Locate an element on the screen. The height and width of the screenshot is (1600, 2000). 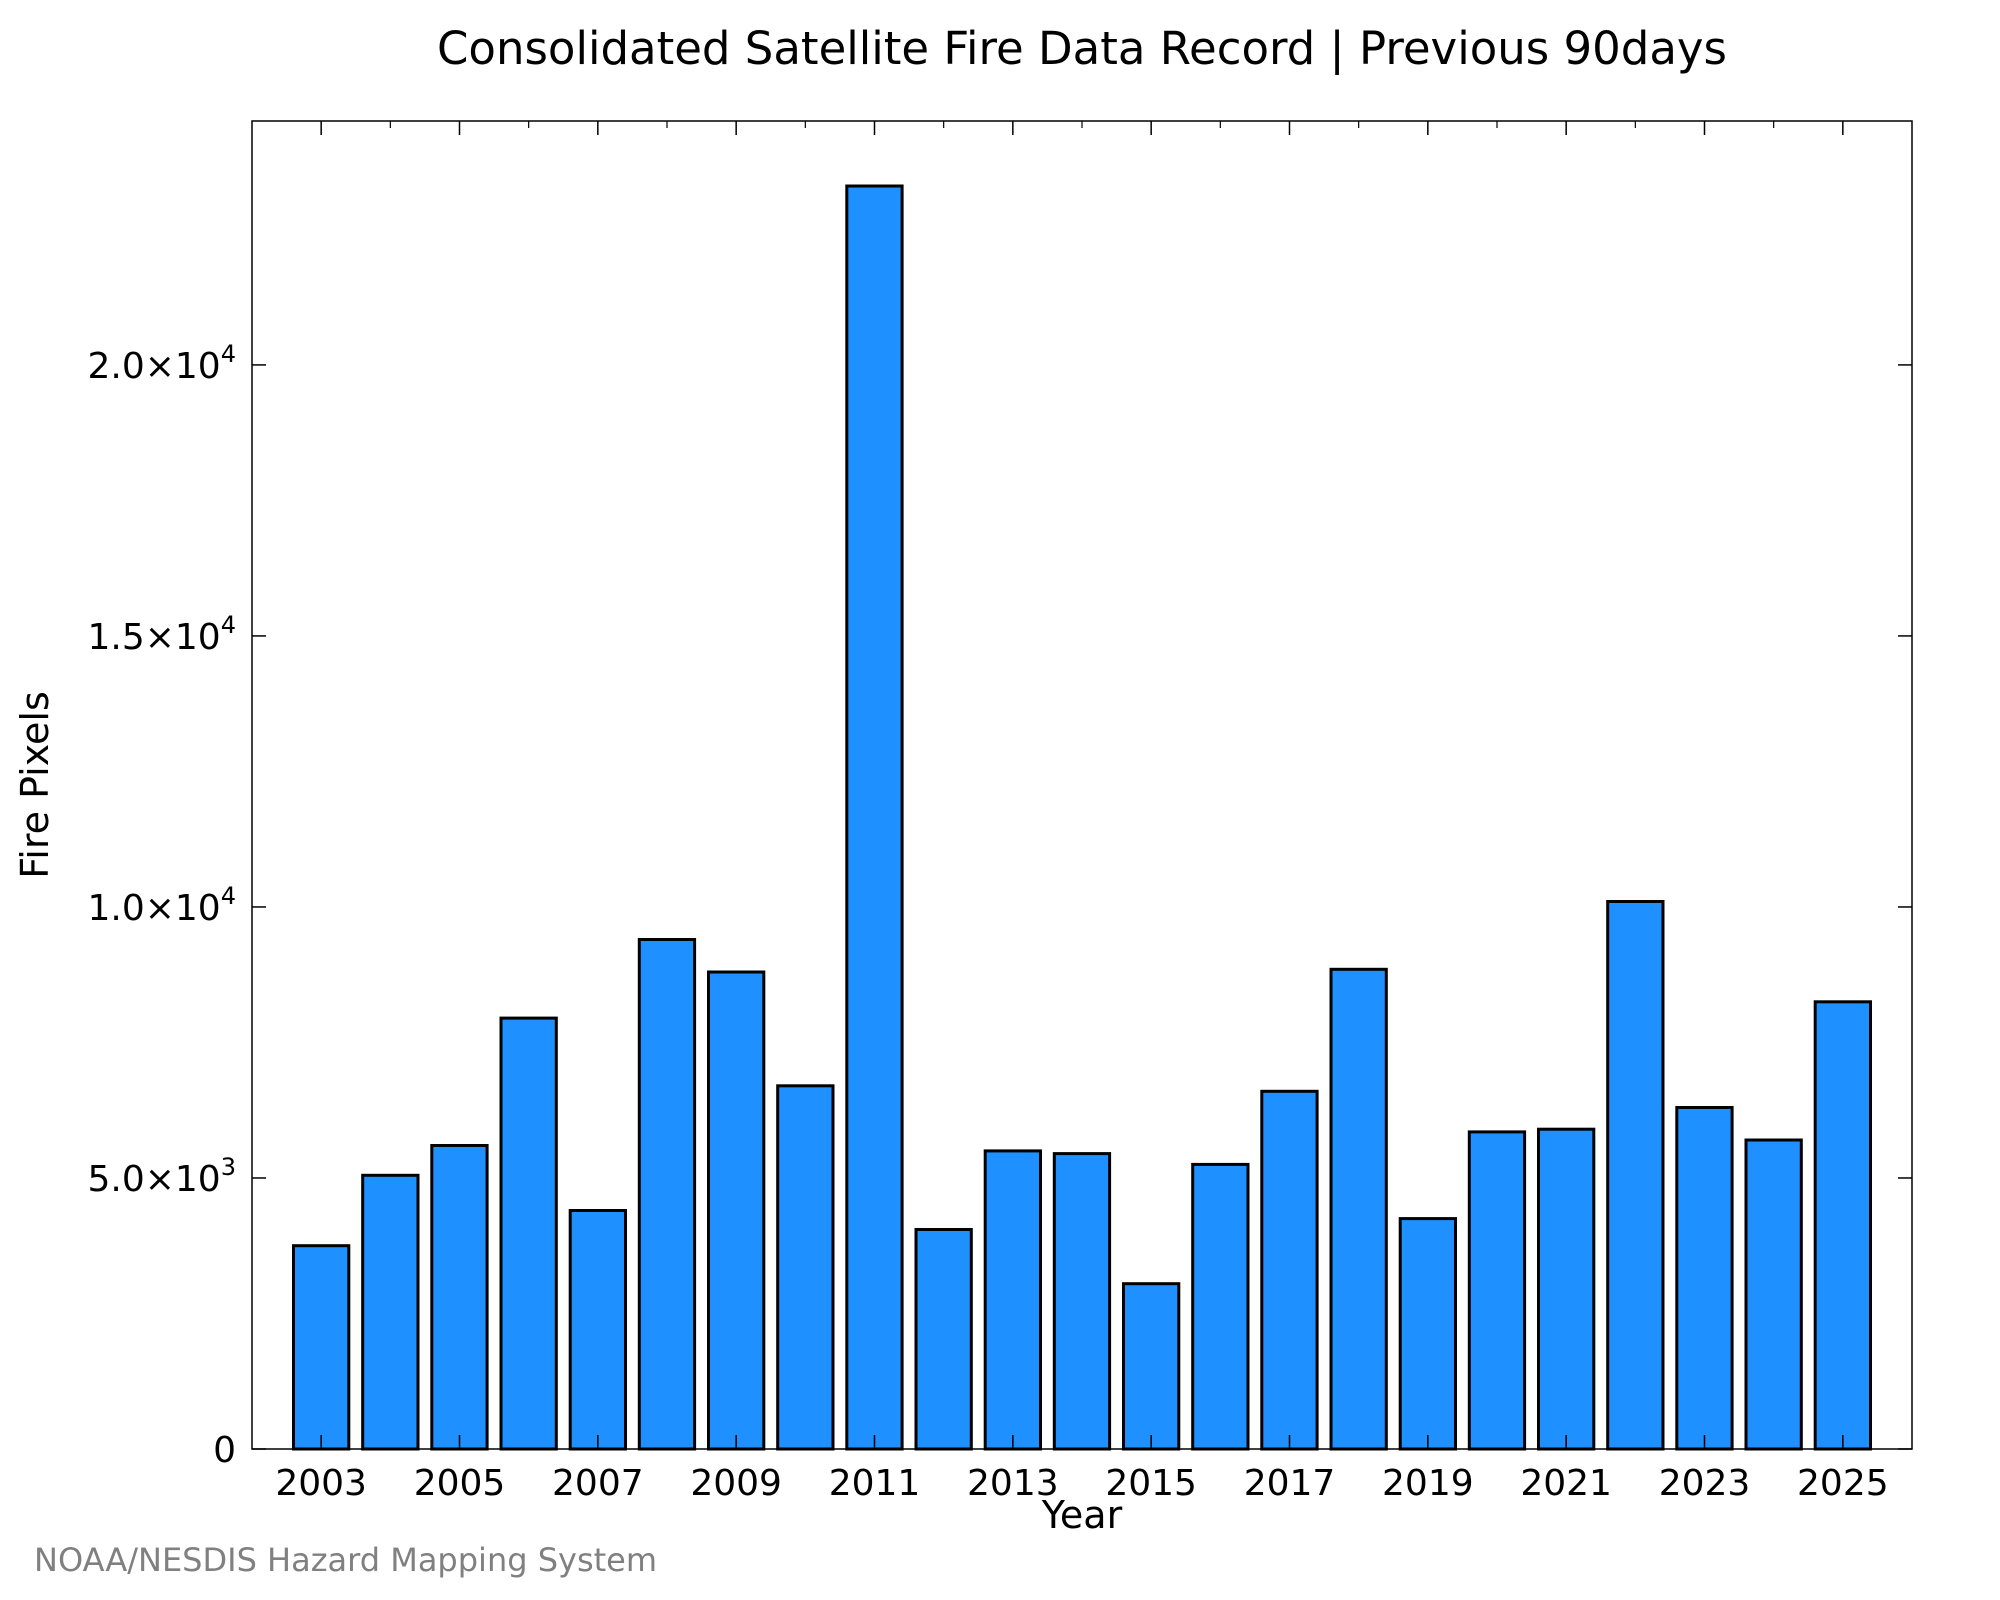
bar-2008 is located at coordinates (667, 1194).